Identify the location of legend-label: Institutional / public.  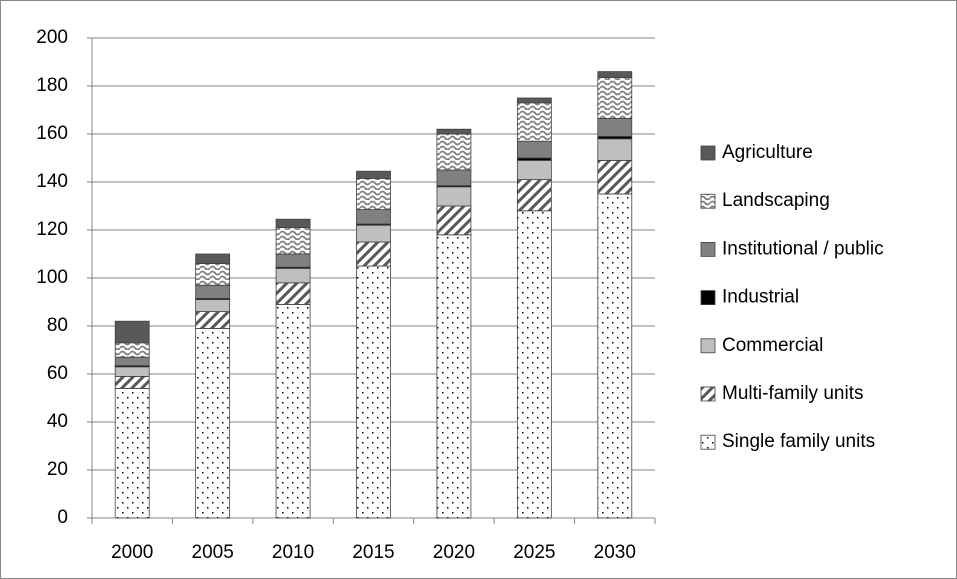
(803, 248).